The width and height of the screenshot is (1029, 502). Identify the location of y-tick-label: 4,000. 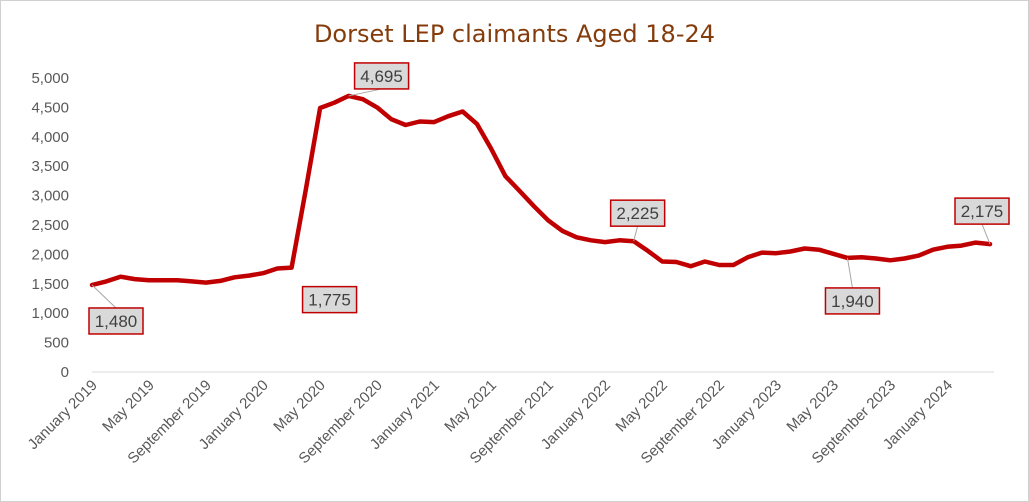
(50, 137).